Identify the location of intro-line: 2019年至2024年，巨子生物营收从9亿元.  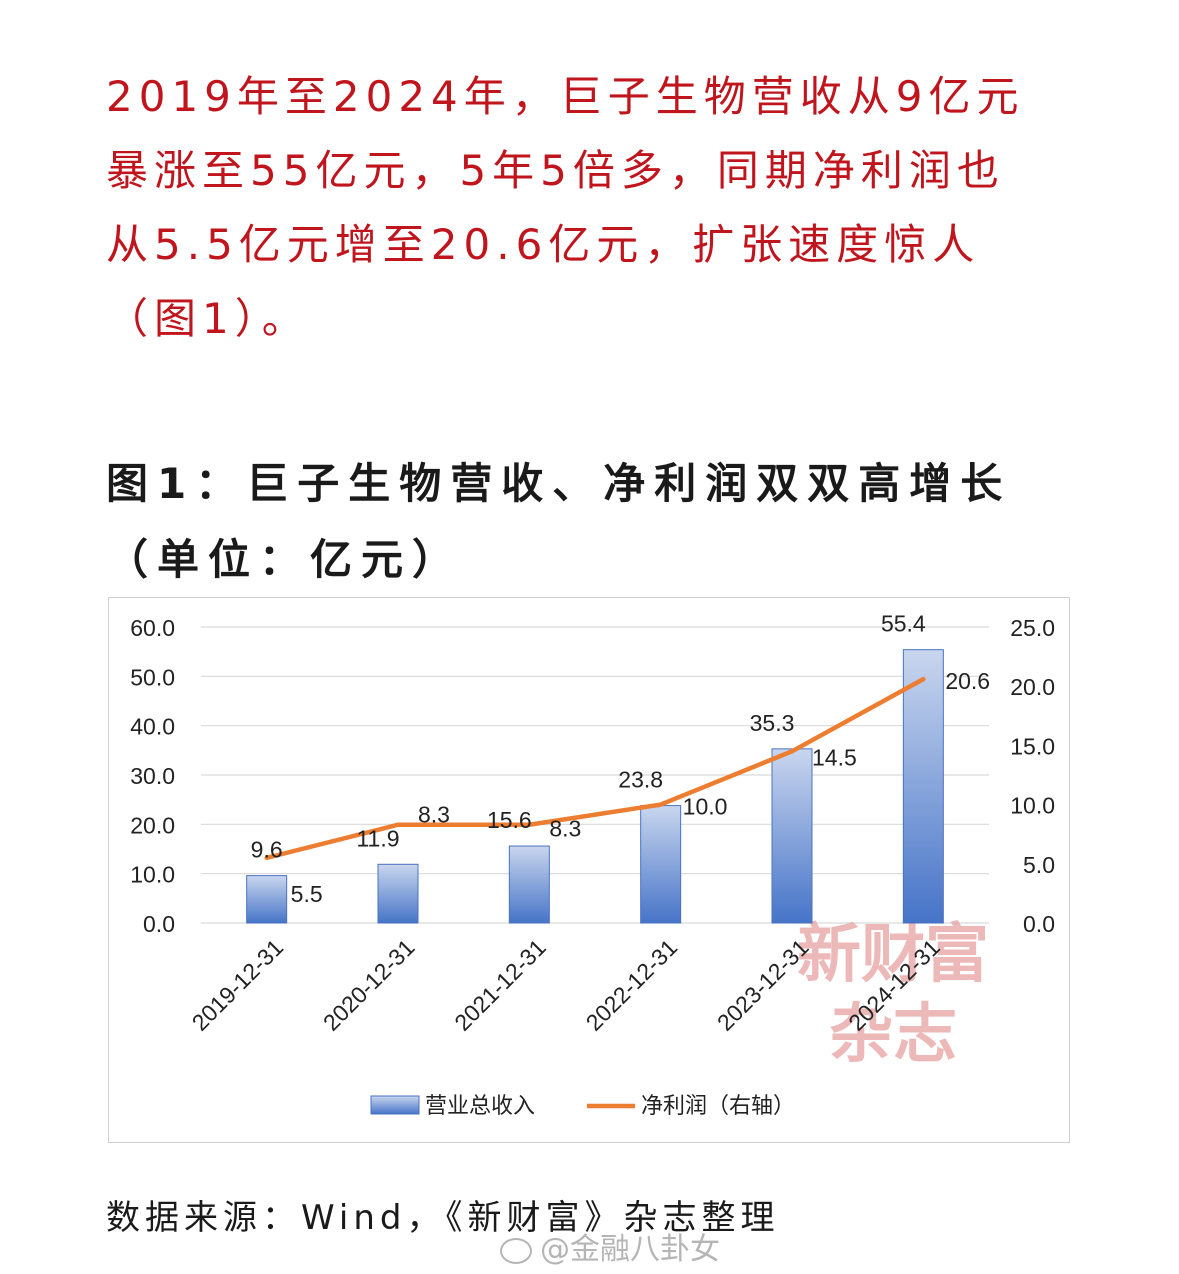
(565, 96).